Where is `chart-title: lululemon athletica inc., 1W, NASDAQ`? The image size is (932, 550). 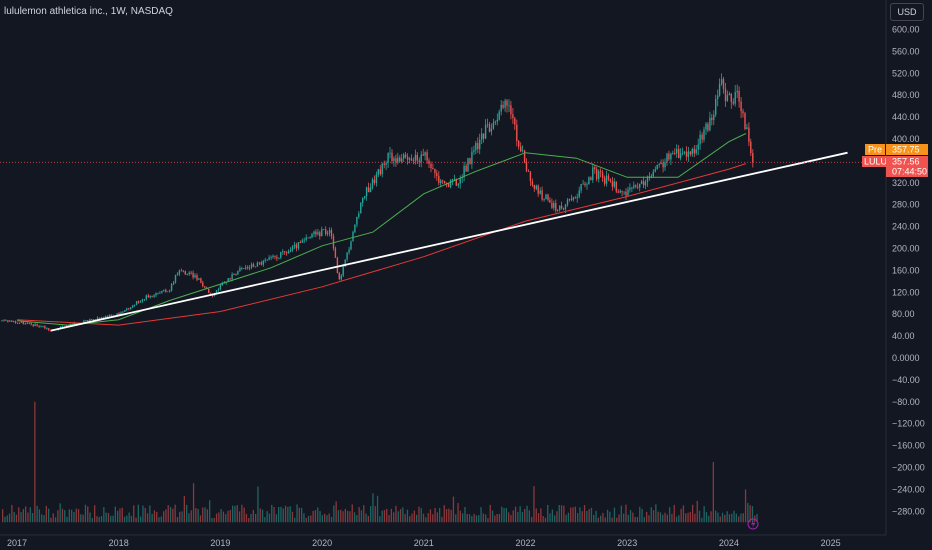 chart-title: lululemon athletica inc., 1W, NASDAQ is located at coordinates (88, 11).